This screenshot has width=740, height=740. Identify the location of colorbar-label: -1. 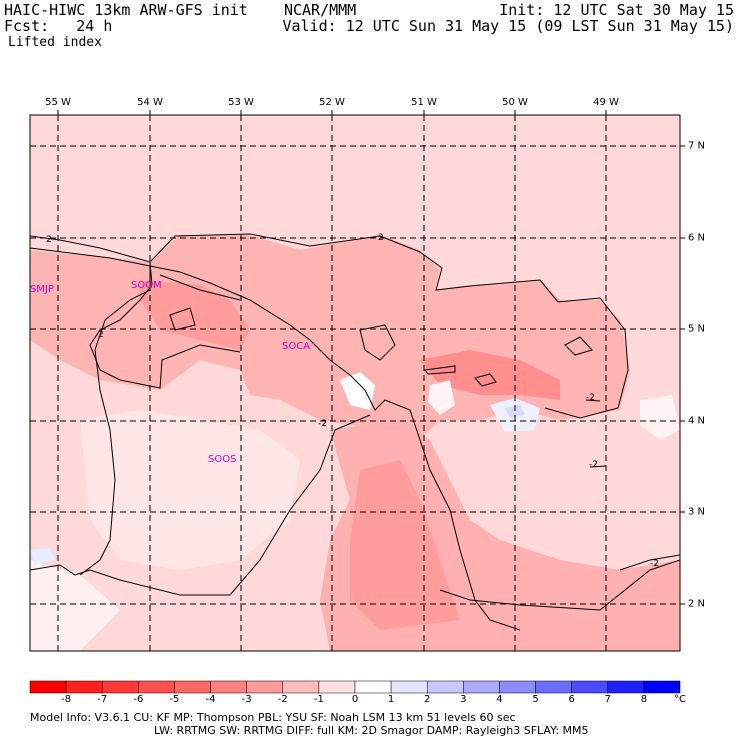
(318, 699).